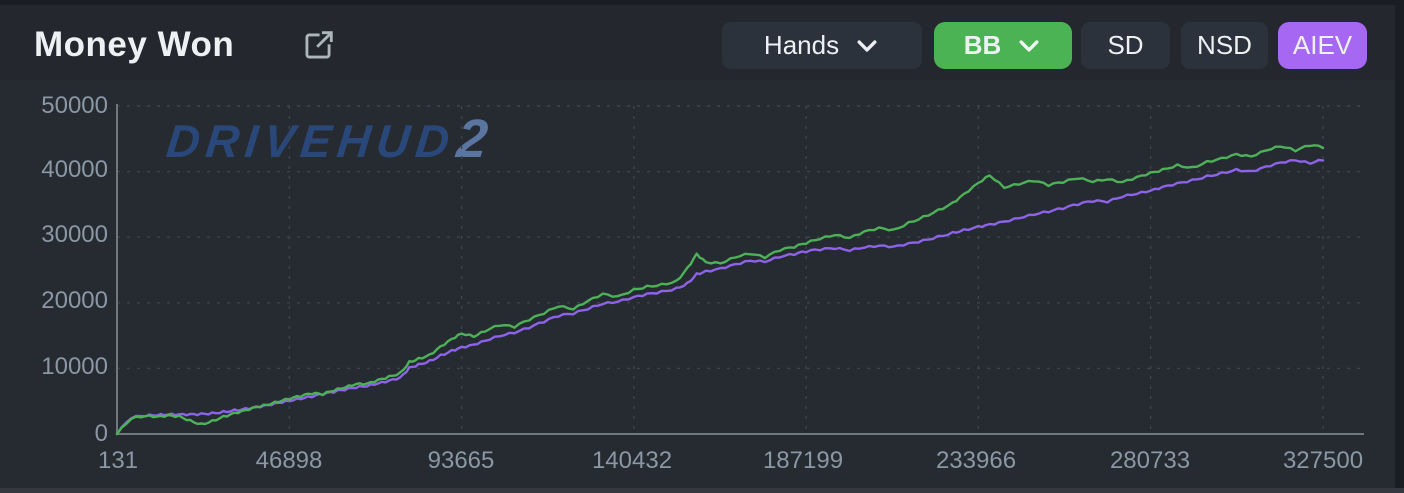 The width and height of the screenshot is (1404, 493). I want to click on sd-button-label: SD, so click(1125, 45).